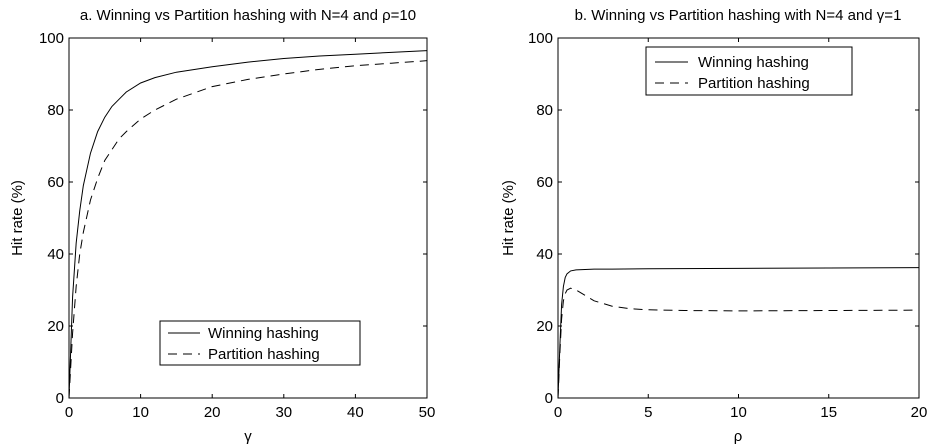 This screenshot has width=945, height=444. I want to click on chart-b-series, so click(738, 333).